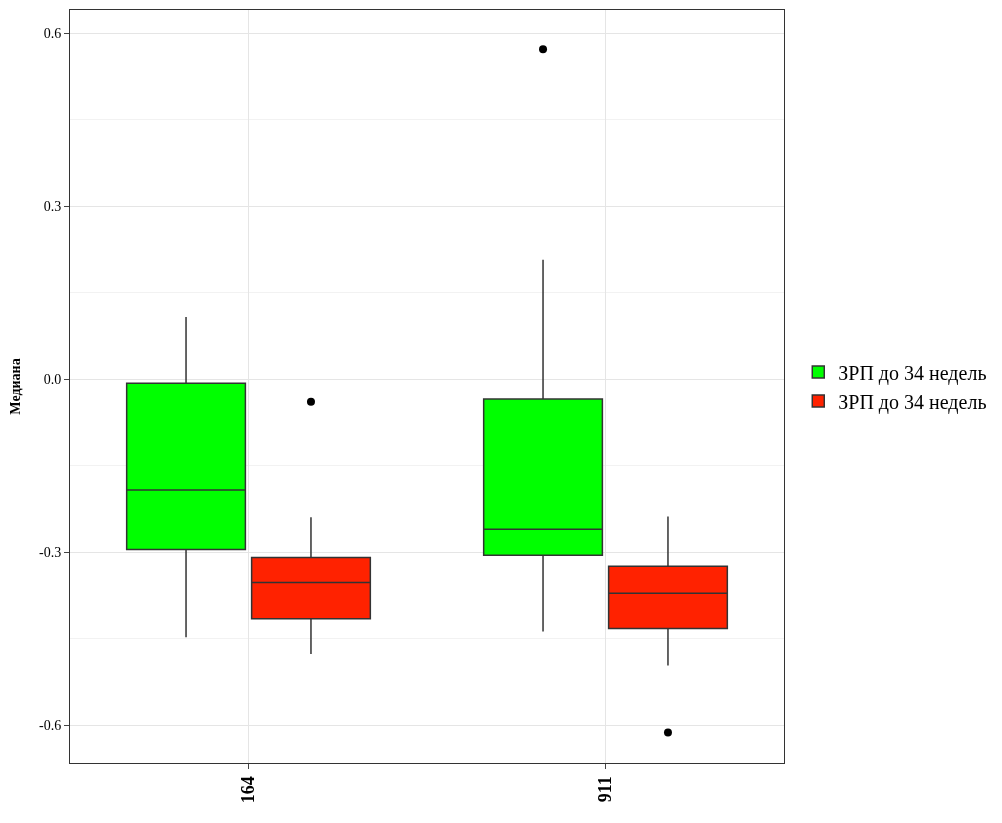  What do you see at coordinates (248, 790) in the screenshot?
I see `x-tick-label: 164` at bounding box center [248, 790].